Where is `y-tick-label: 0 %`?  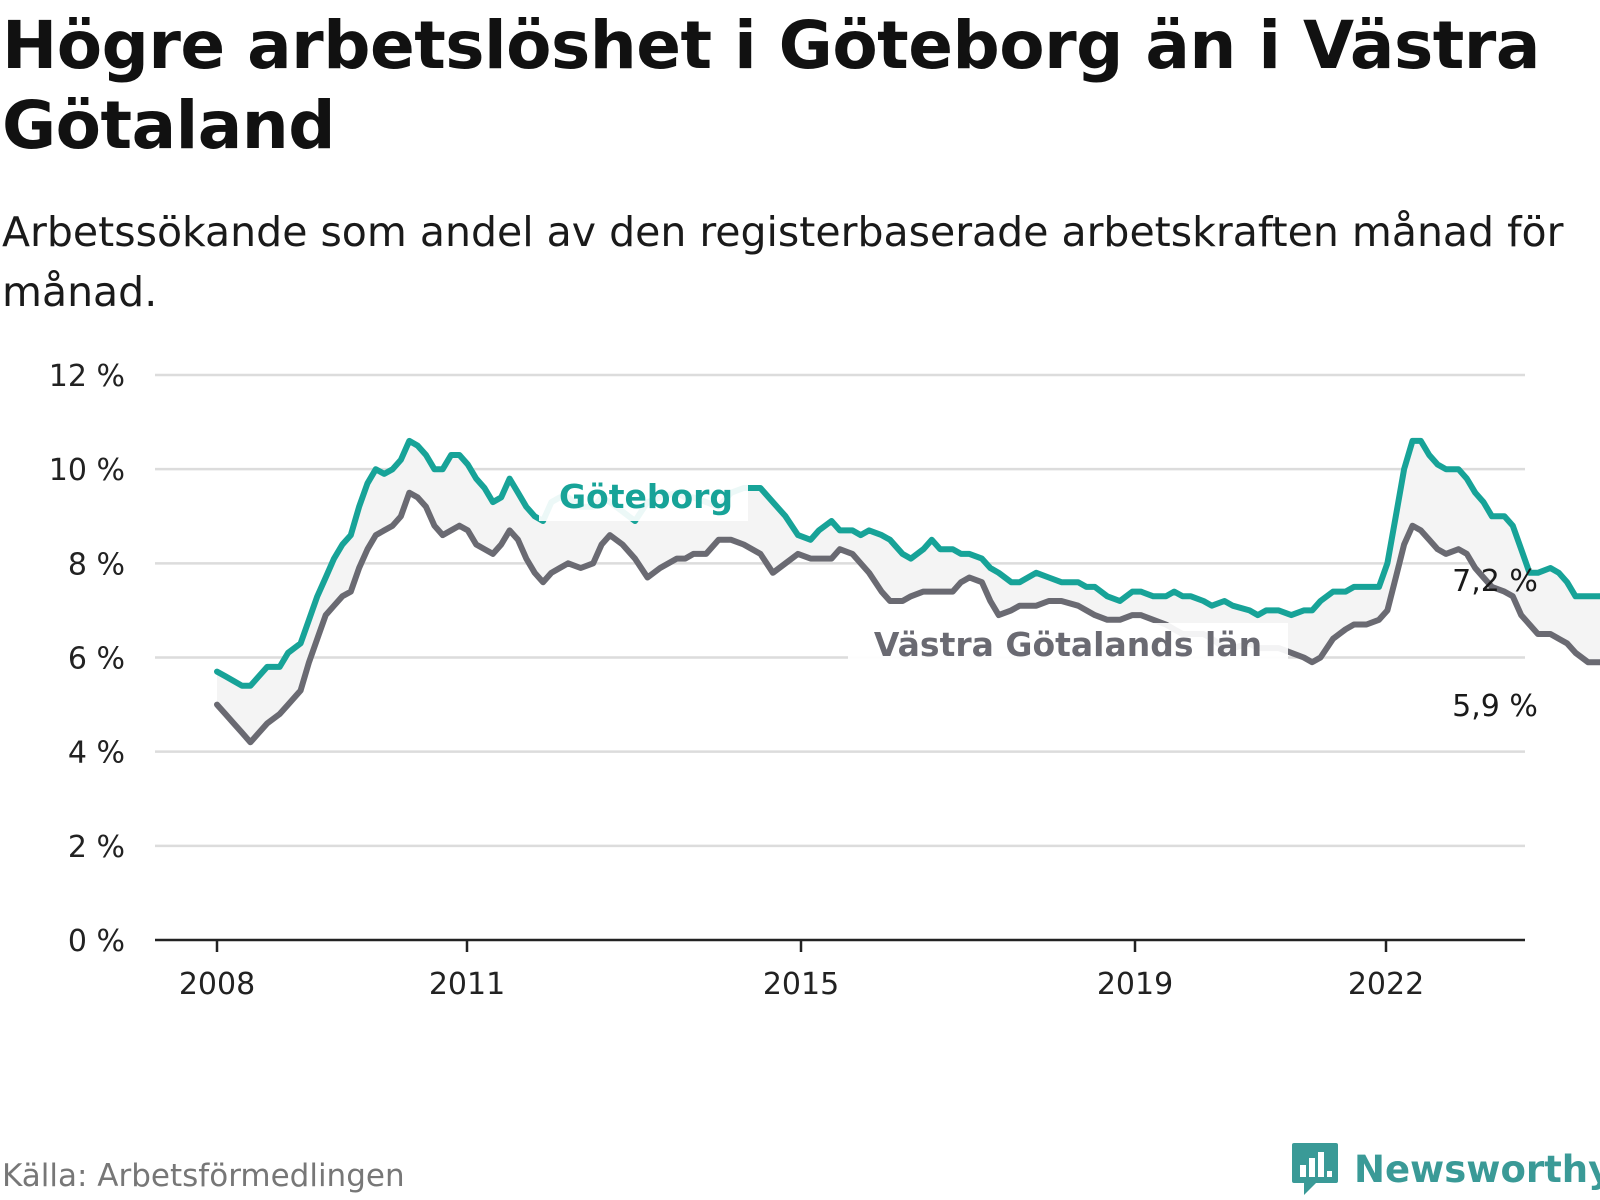
y-tick-label: 0 % is located at coordinates (96, 941).